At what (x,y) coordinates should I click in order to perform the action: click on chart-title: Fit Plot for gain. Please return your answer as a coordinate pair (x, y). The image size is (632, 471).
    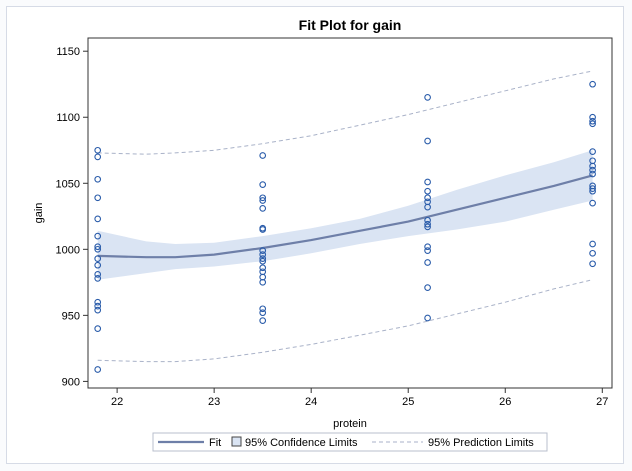
    Looking at the image, I should click on (350, 25).